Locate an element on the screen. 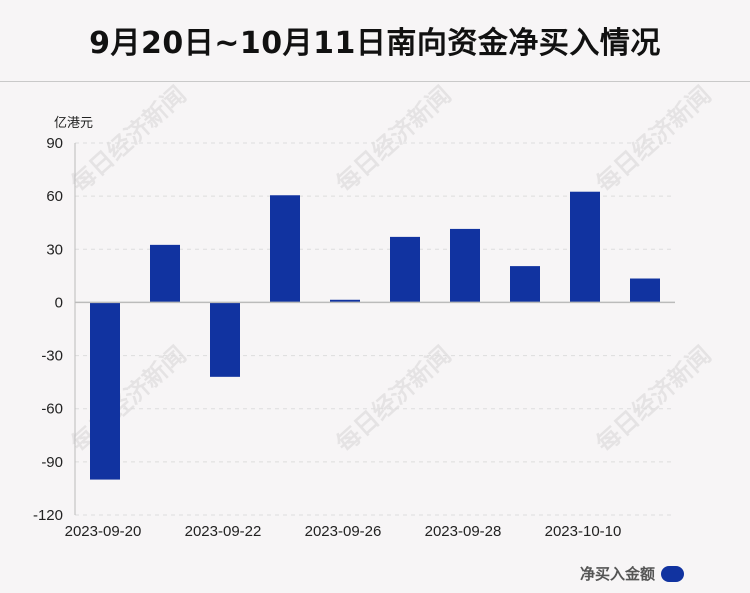 This screenshot has height=593, width=750. chart-title: 9月20日~10月11日南向资金净买入情况 is located at coordinates (375, 43).